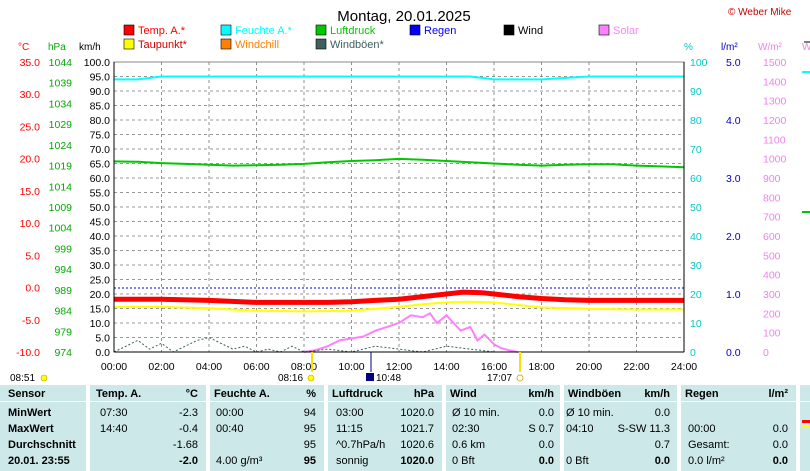 Image resolution: width=810 pixels, height=471 pixels. I want to click on y-tick-label: 60, so click(696, 179).